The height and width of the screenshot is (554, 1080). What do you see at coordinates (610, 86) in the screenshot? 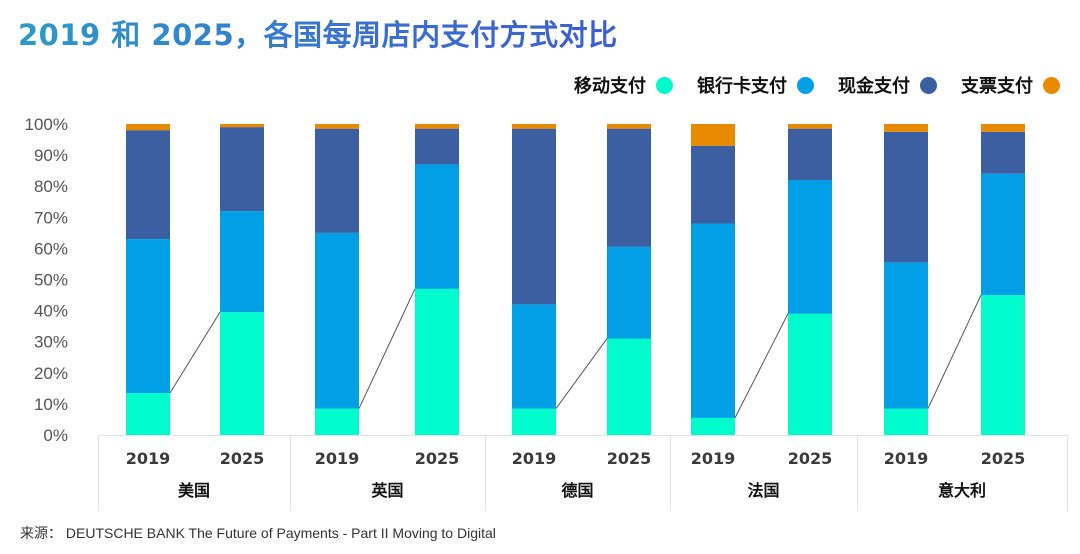
I see `legend-label-mobile: 移动支付` at bounding box center [610, 86].